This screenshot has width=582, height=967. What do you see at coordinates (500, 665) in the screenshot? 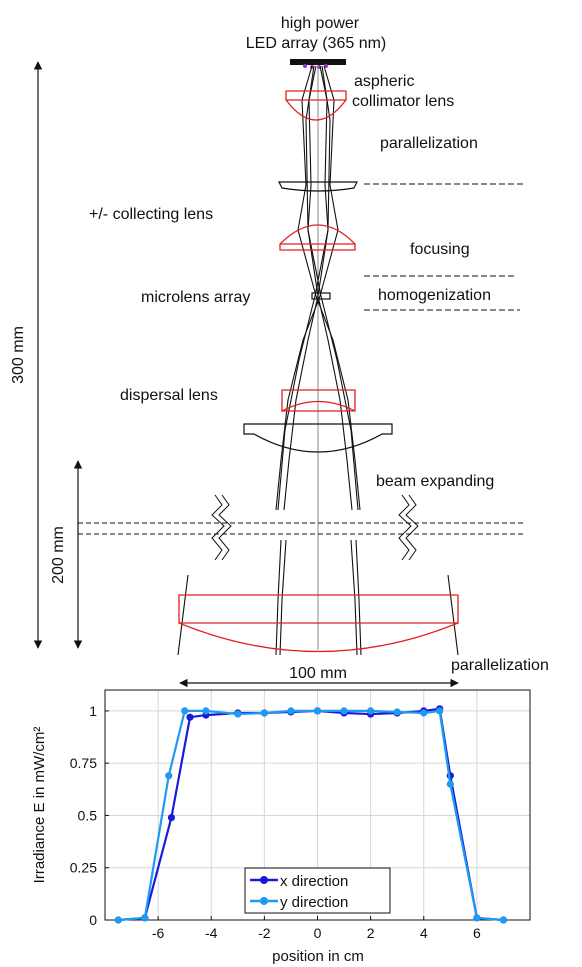
I see `parallelization-bottom-label: parallelization` at bounding box center [500, 665].